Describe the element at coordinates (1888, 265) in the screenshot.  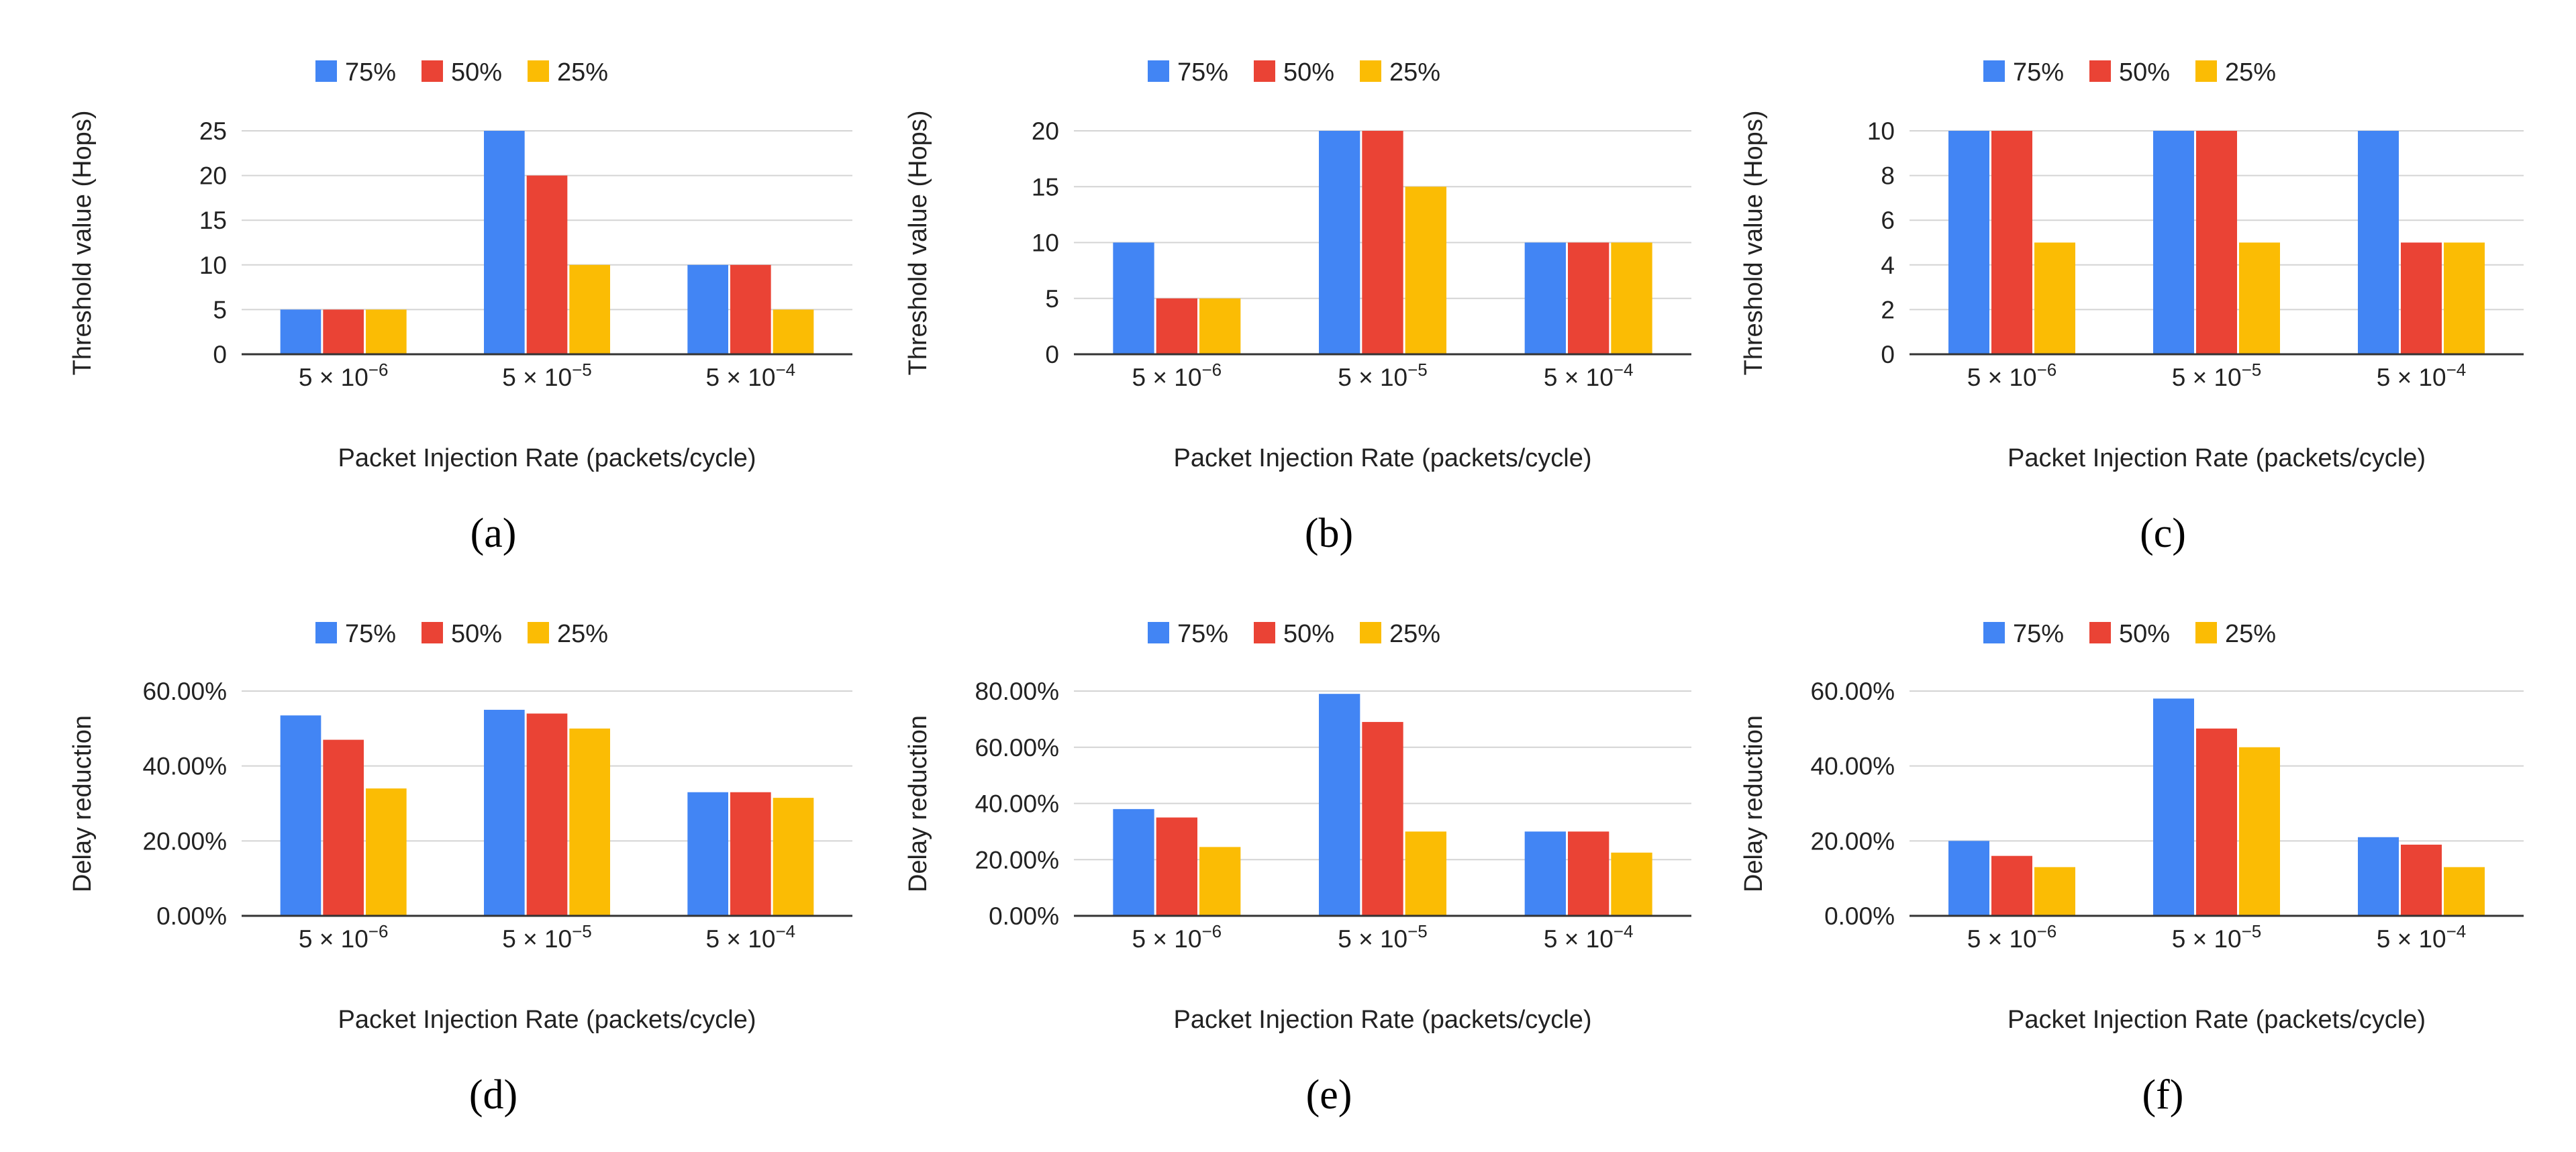
I see `y-tick-label: 4` at that location.